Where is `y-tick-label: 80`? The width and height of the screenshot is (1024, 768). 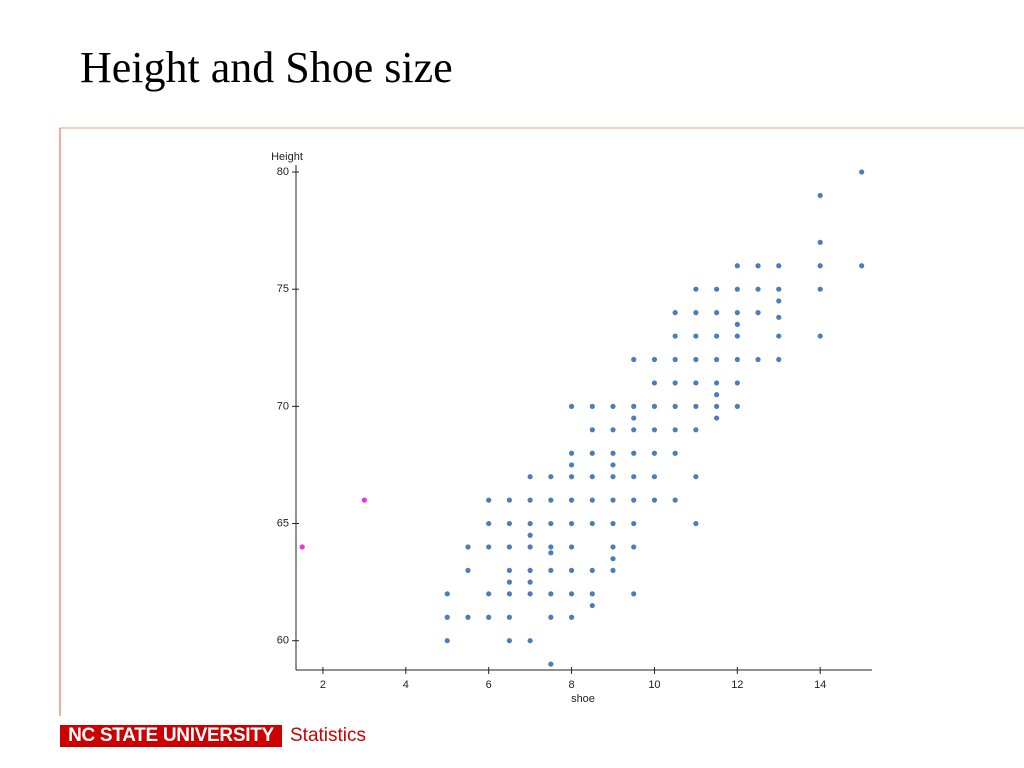 y-tick-label: 80 is located at coordinates (283, 172).